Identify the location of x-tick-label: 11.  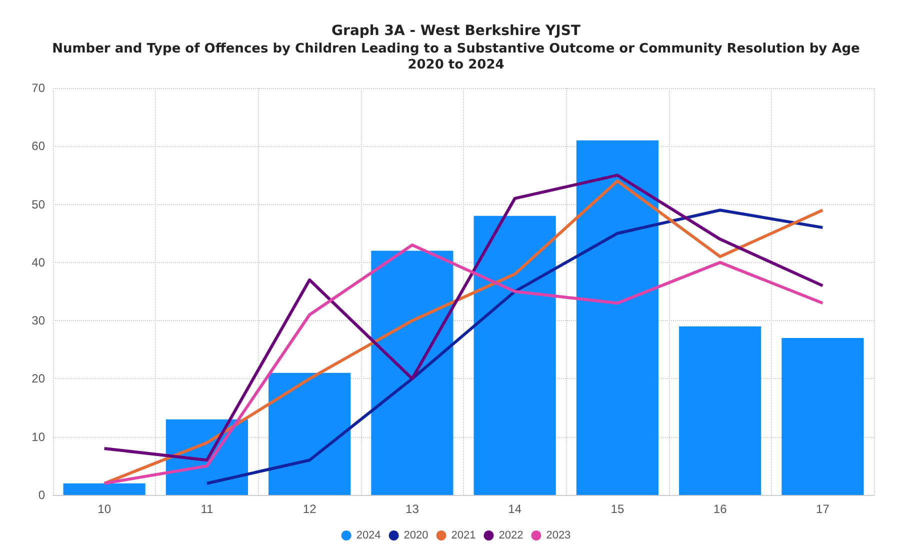
(207, 509).